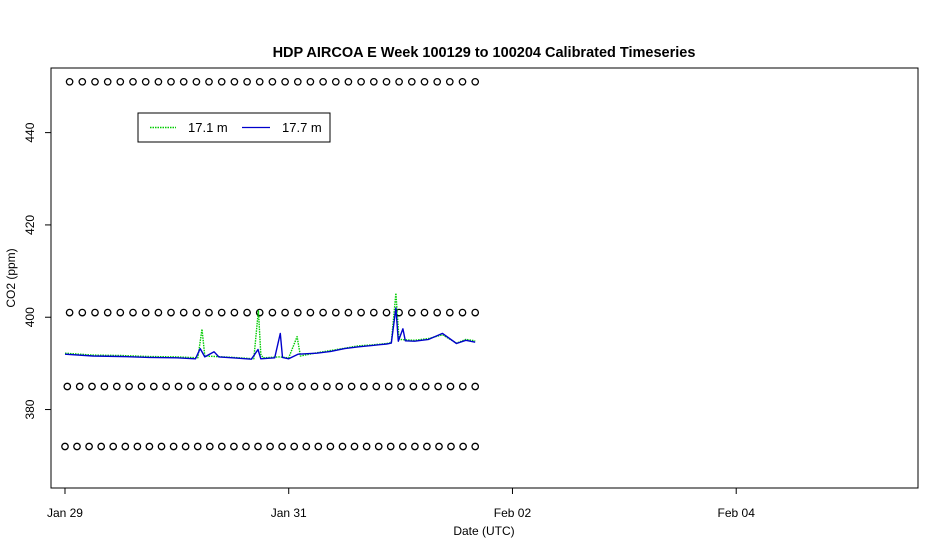 Image resolution: width=936 pixels, height=540 pixels. I want to click on legend-label-17-1m: 17.1 m, so click(208, 127).